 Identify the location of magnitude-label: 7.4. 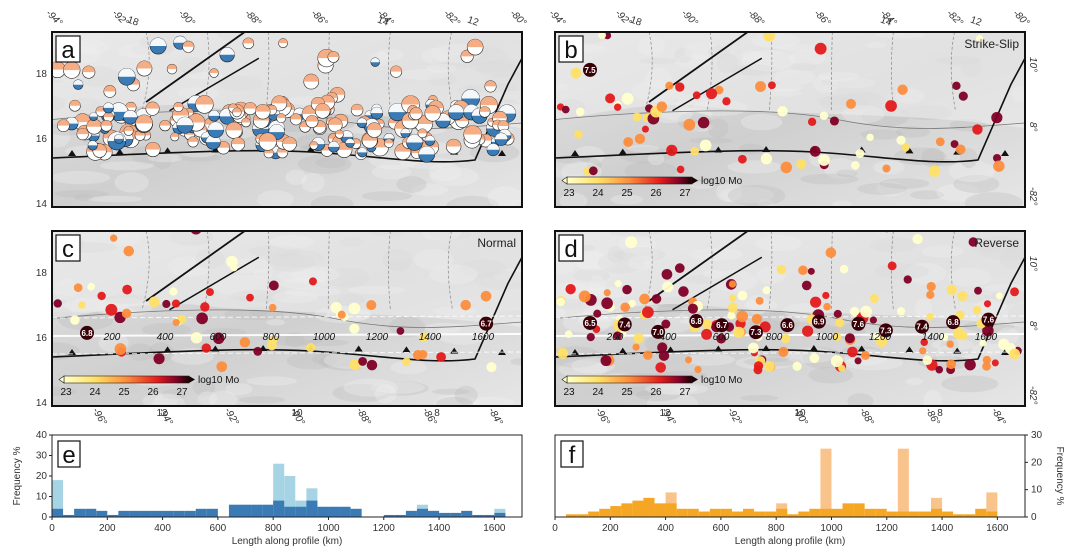
(922, 327).